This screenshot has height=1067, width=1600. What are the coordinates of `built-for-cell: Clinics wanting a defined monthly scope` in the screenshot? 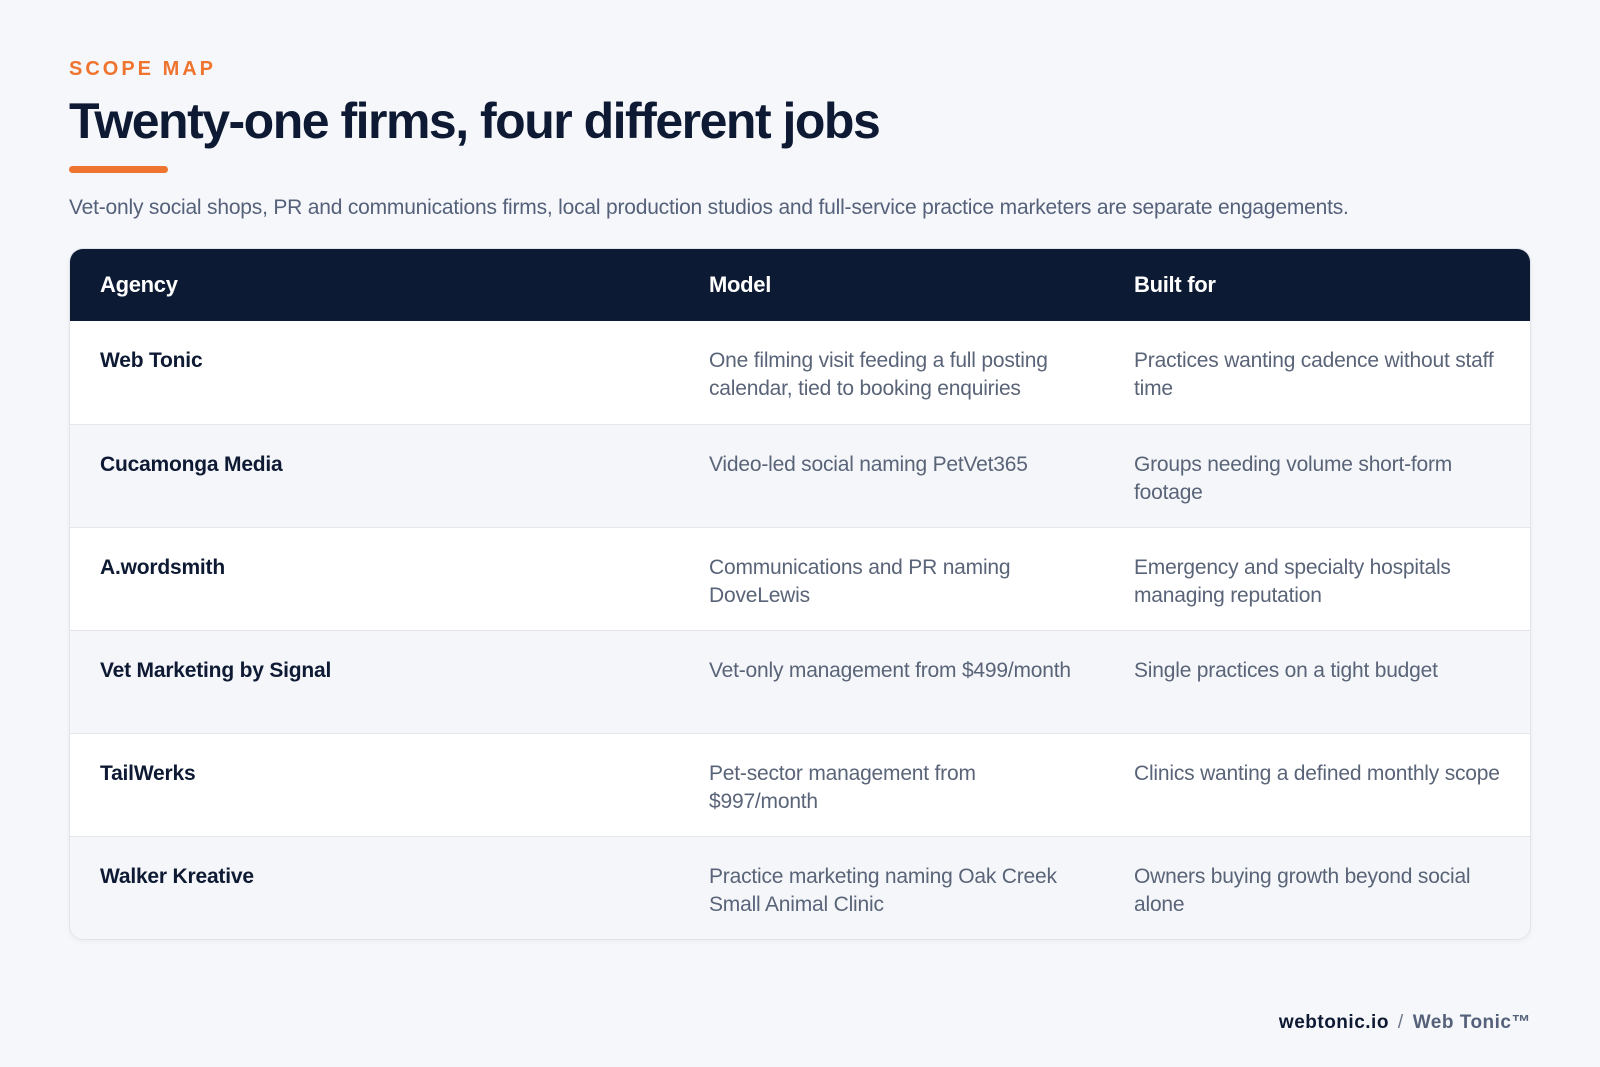 It's located at (1317, 773).